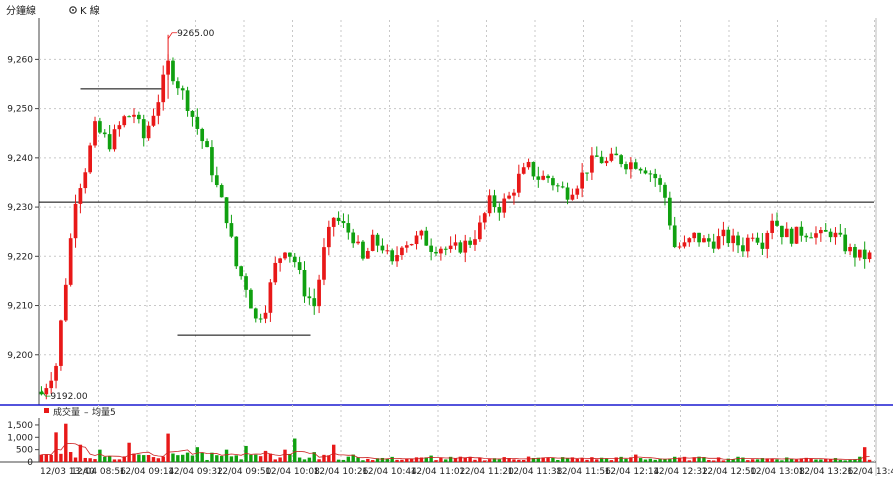 The image size is (893, 484). I want to click on time-label: 12/04 12:14, so click(632, 472).